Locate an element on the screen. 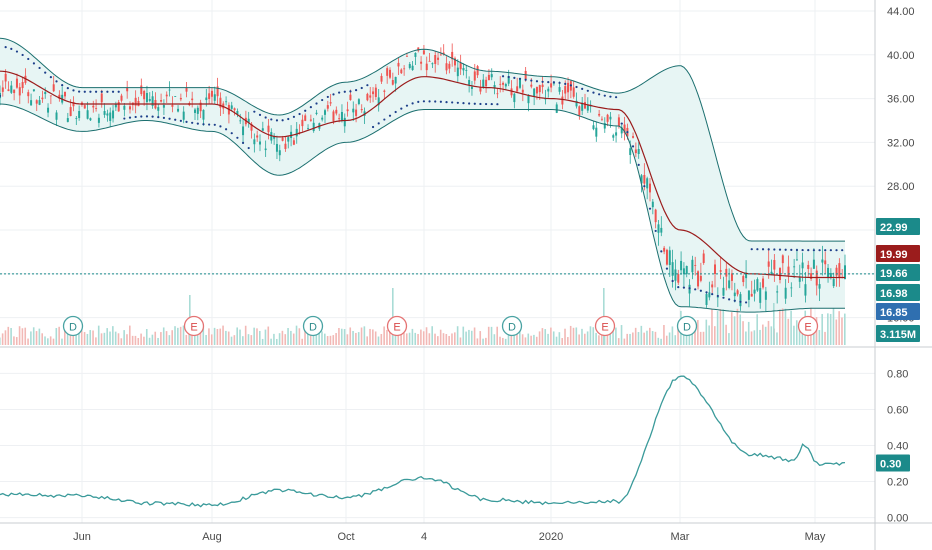 This screenshot has width=932, height=550. time-tick-label: Mar is located at coordinates (680, 537).